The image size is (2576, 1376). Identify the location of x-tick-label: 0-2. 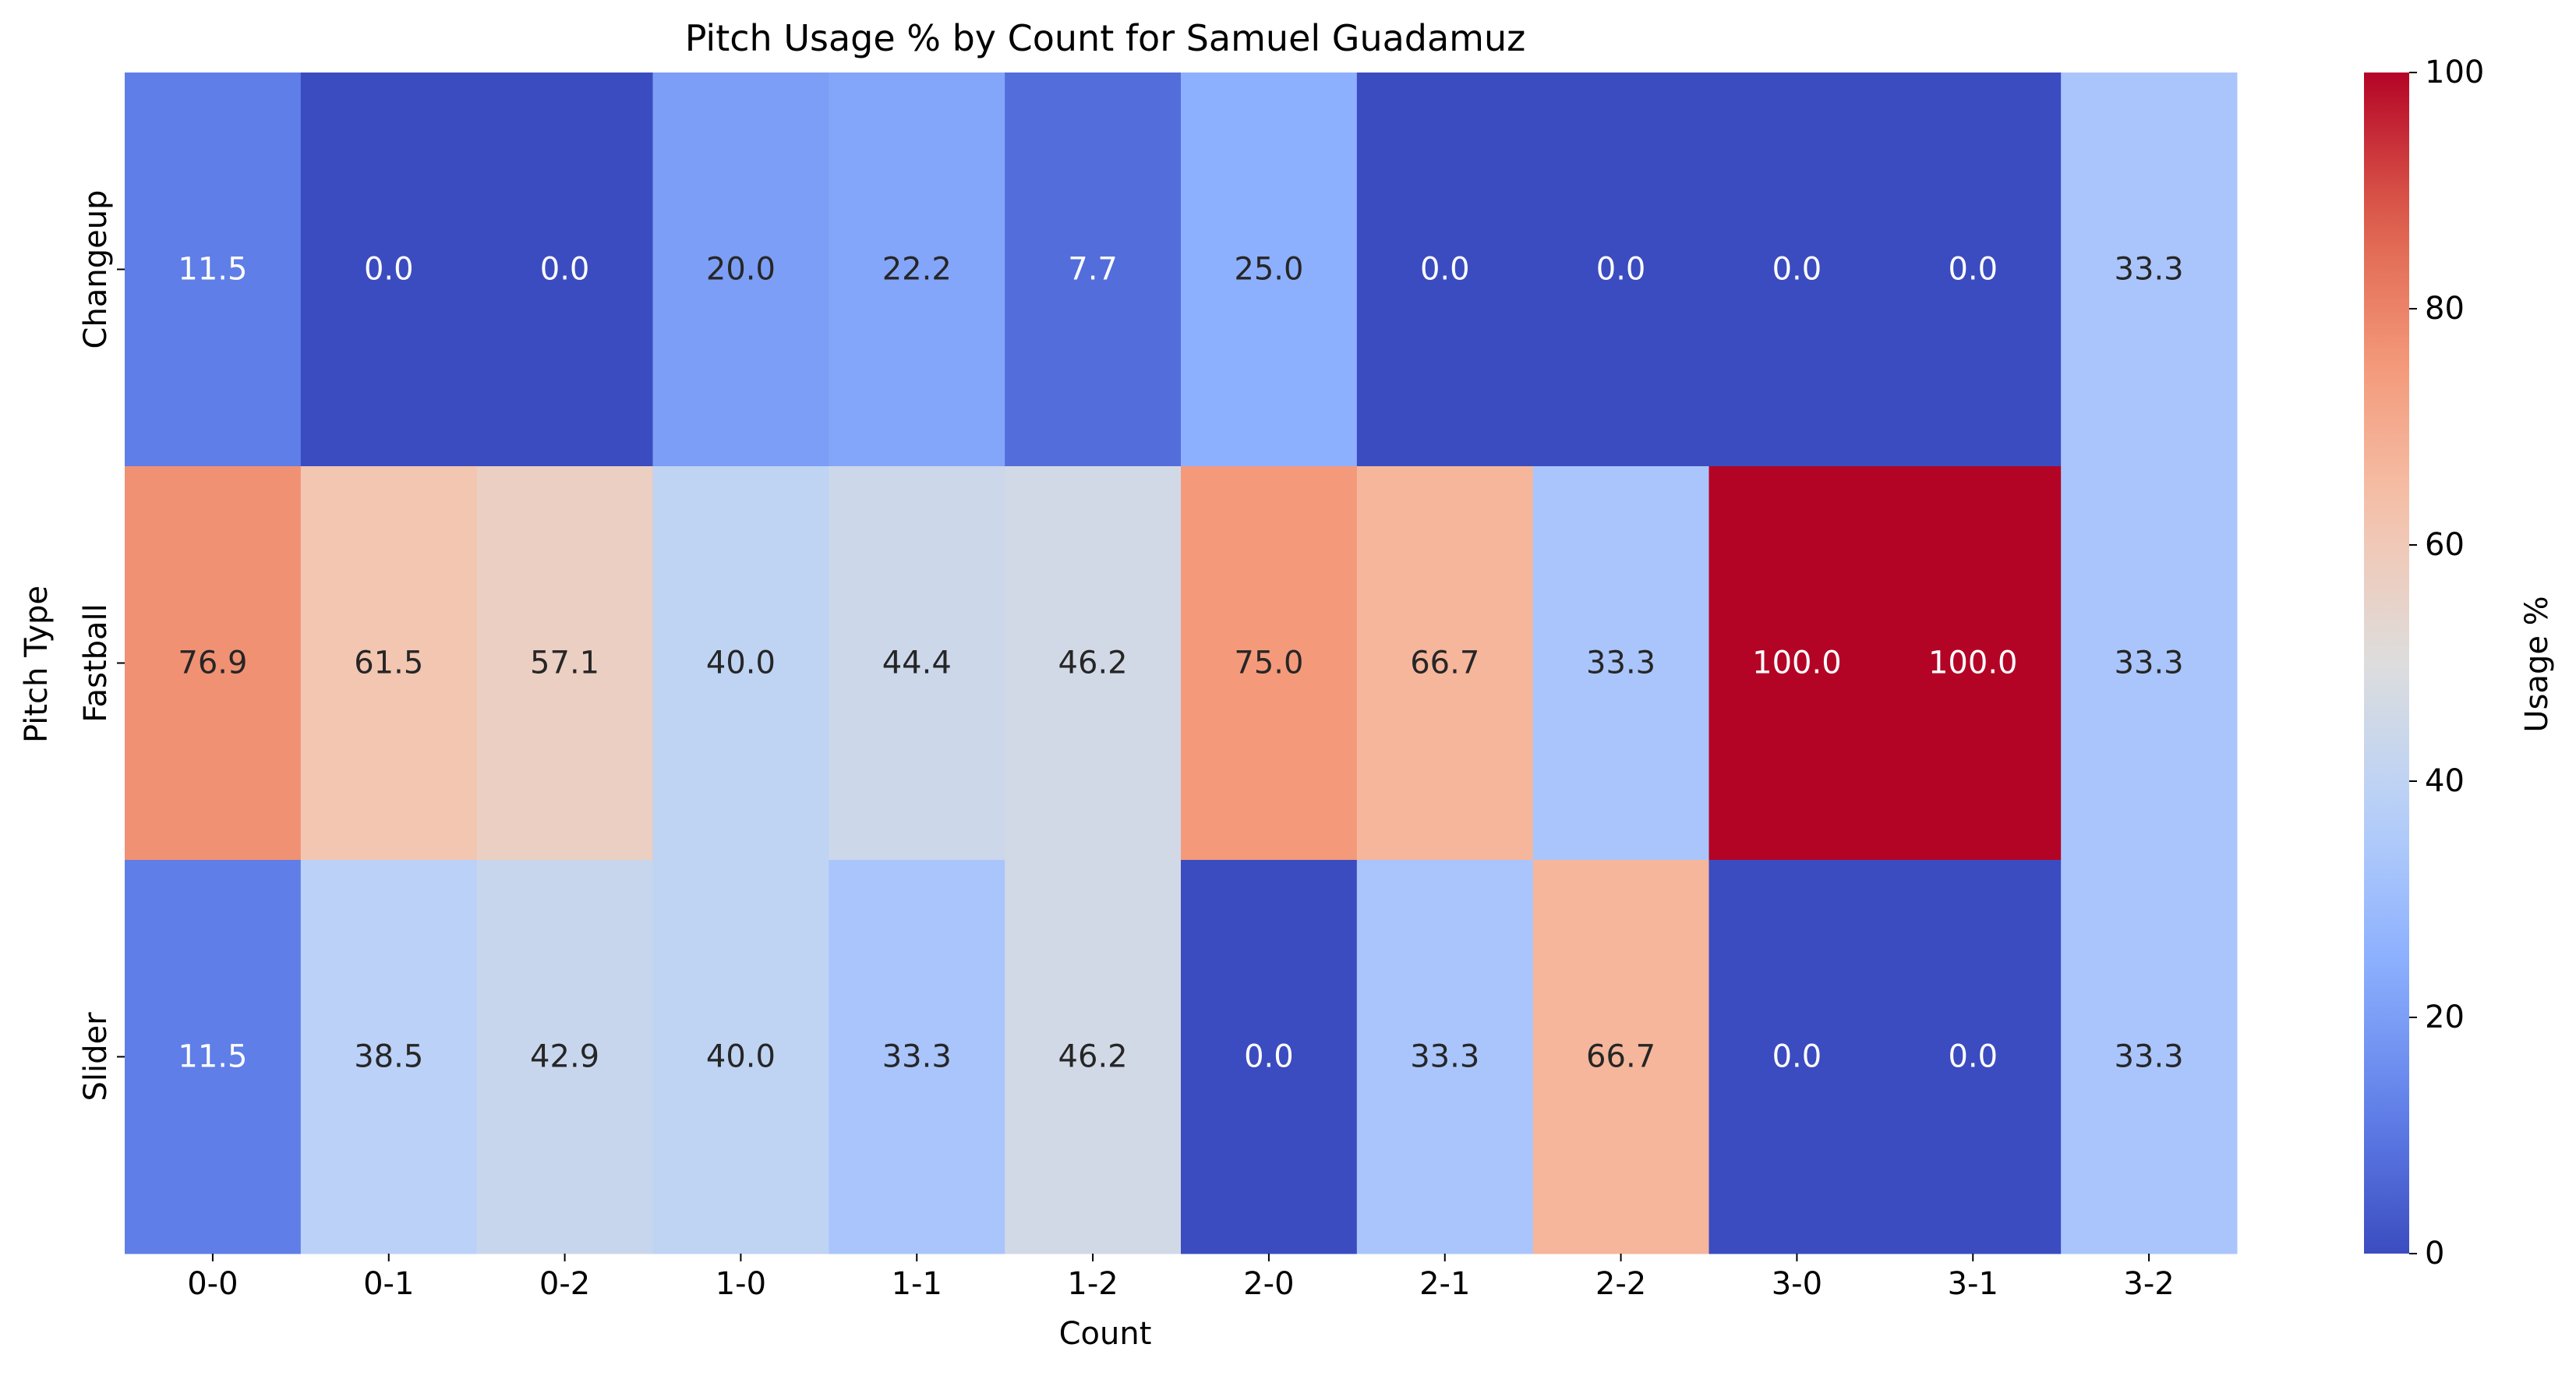
(564, 1284).